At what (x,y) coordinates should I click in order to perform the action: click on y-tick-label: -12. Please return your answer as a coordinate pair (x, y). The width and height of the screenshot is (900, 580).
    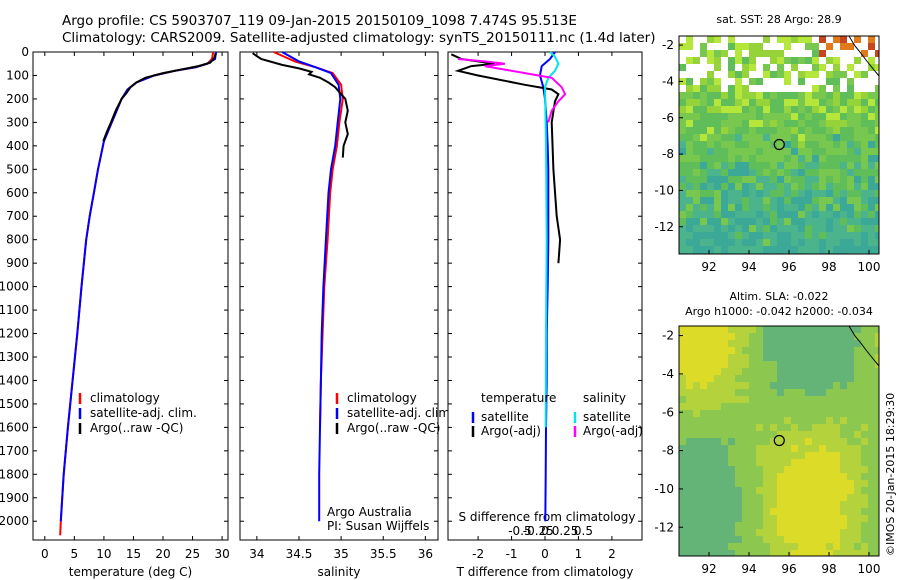
    Looking at the image, I should click on (664, 527).